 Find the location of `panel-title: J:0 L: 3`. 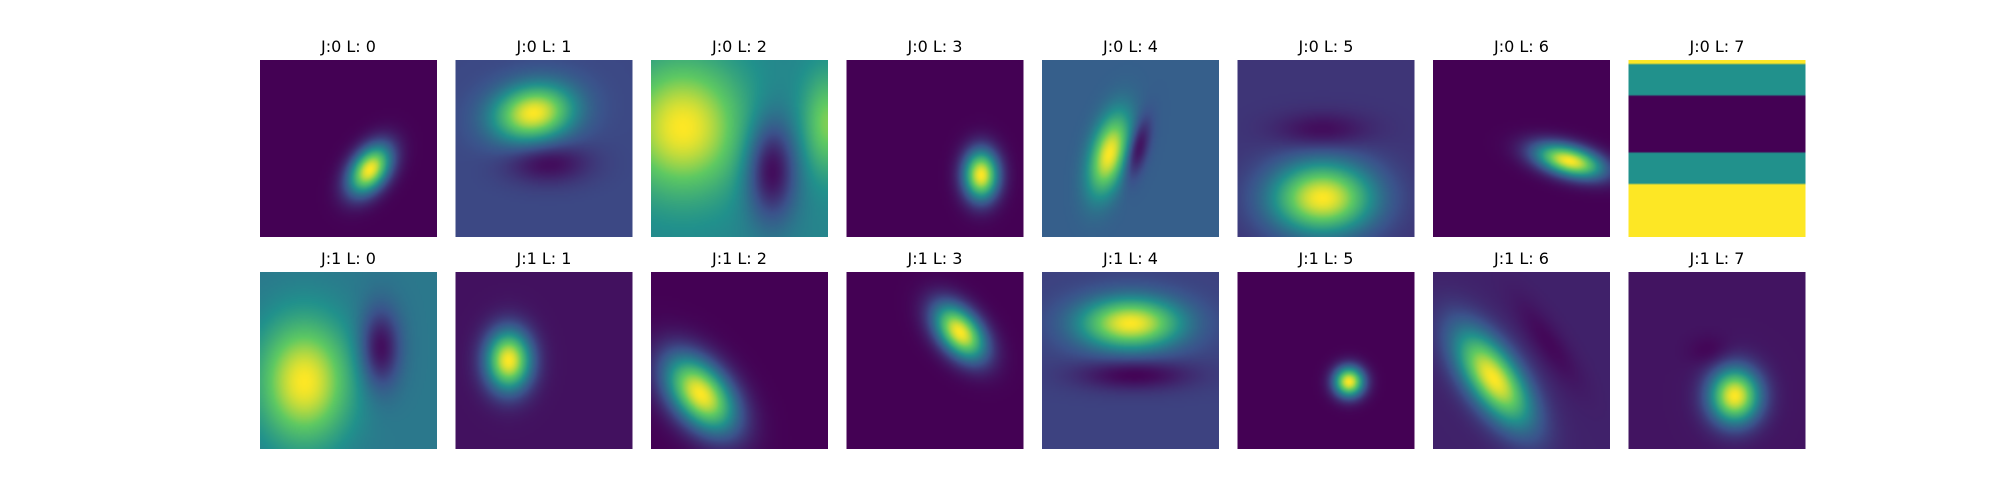

panel-title: J:0 L: 3 is located at coordinates (935, 46).